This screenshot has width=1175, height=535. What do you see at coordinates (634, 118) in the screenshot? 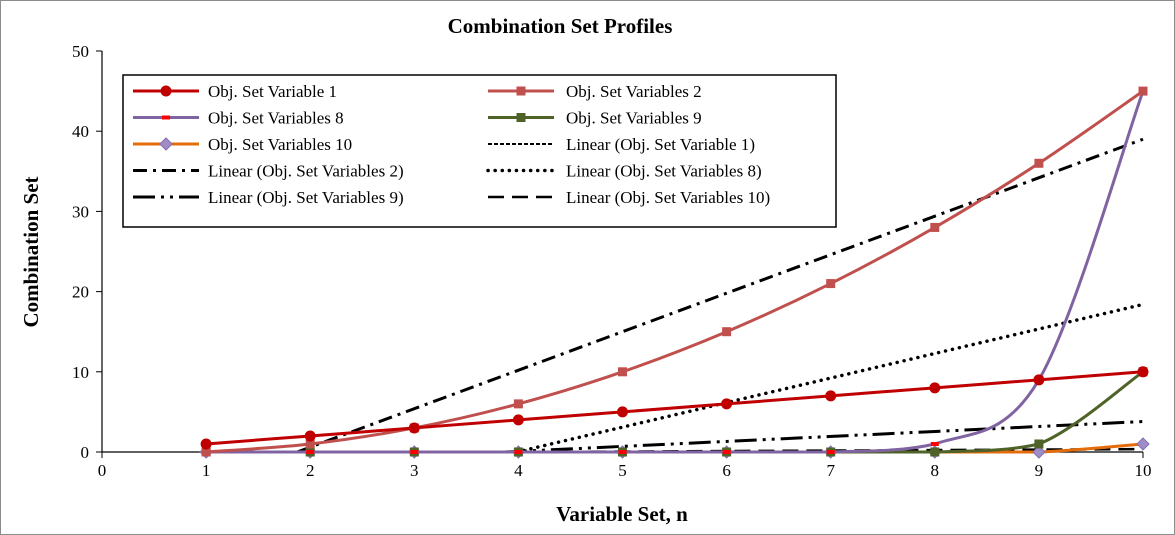
I see `legend-label: Obj. Set Variables 9` at bounding box center [634, 118].